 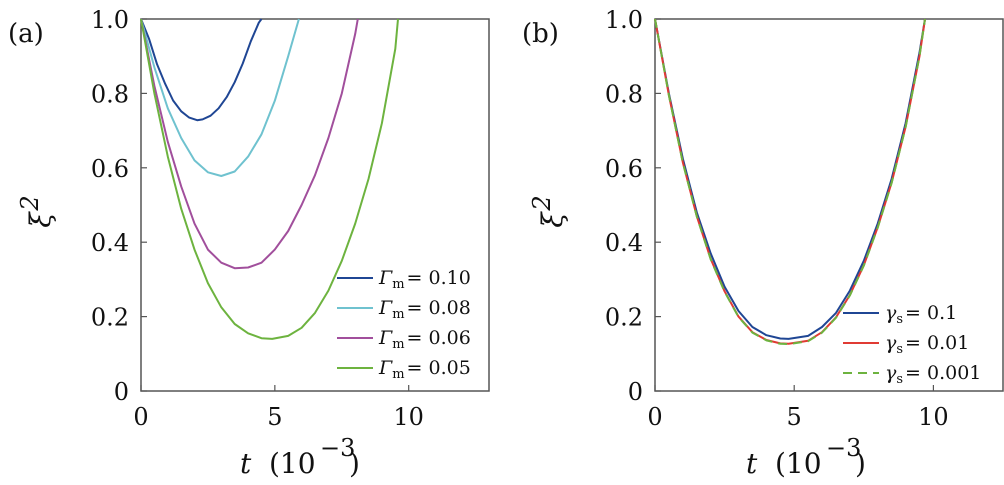 I want to click on panel-b-ylabel-exponent: 2, so click(x=542, y=203).